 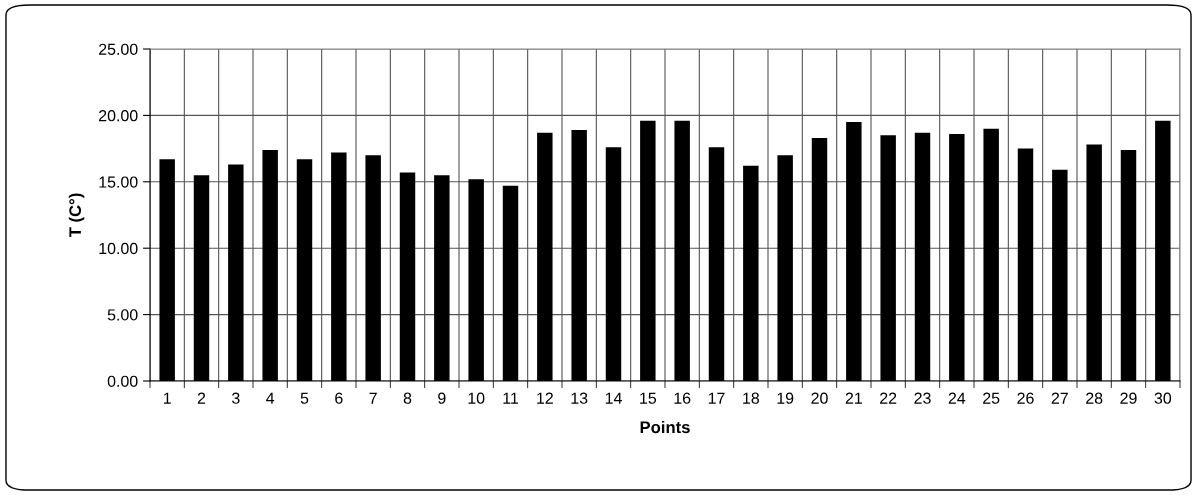 I want to click on x-tick-label: 24, so click(x=957, y=398).